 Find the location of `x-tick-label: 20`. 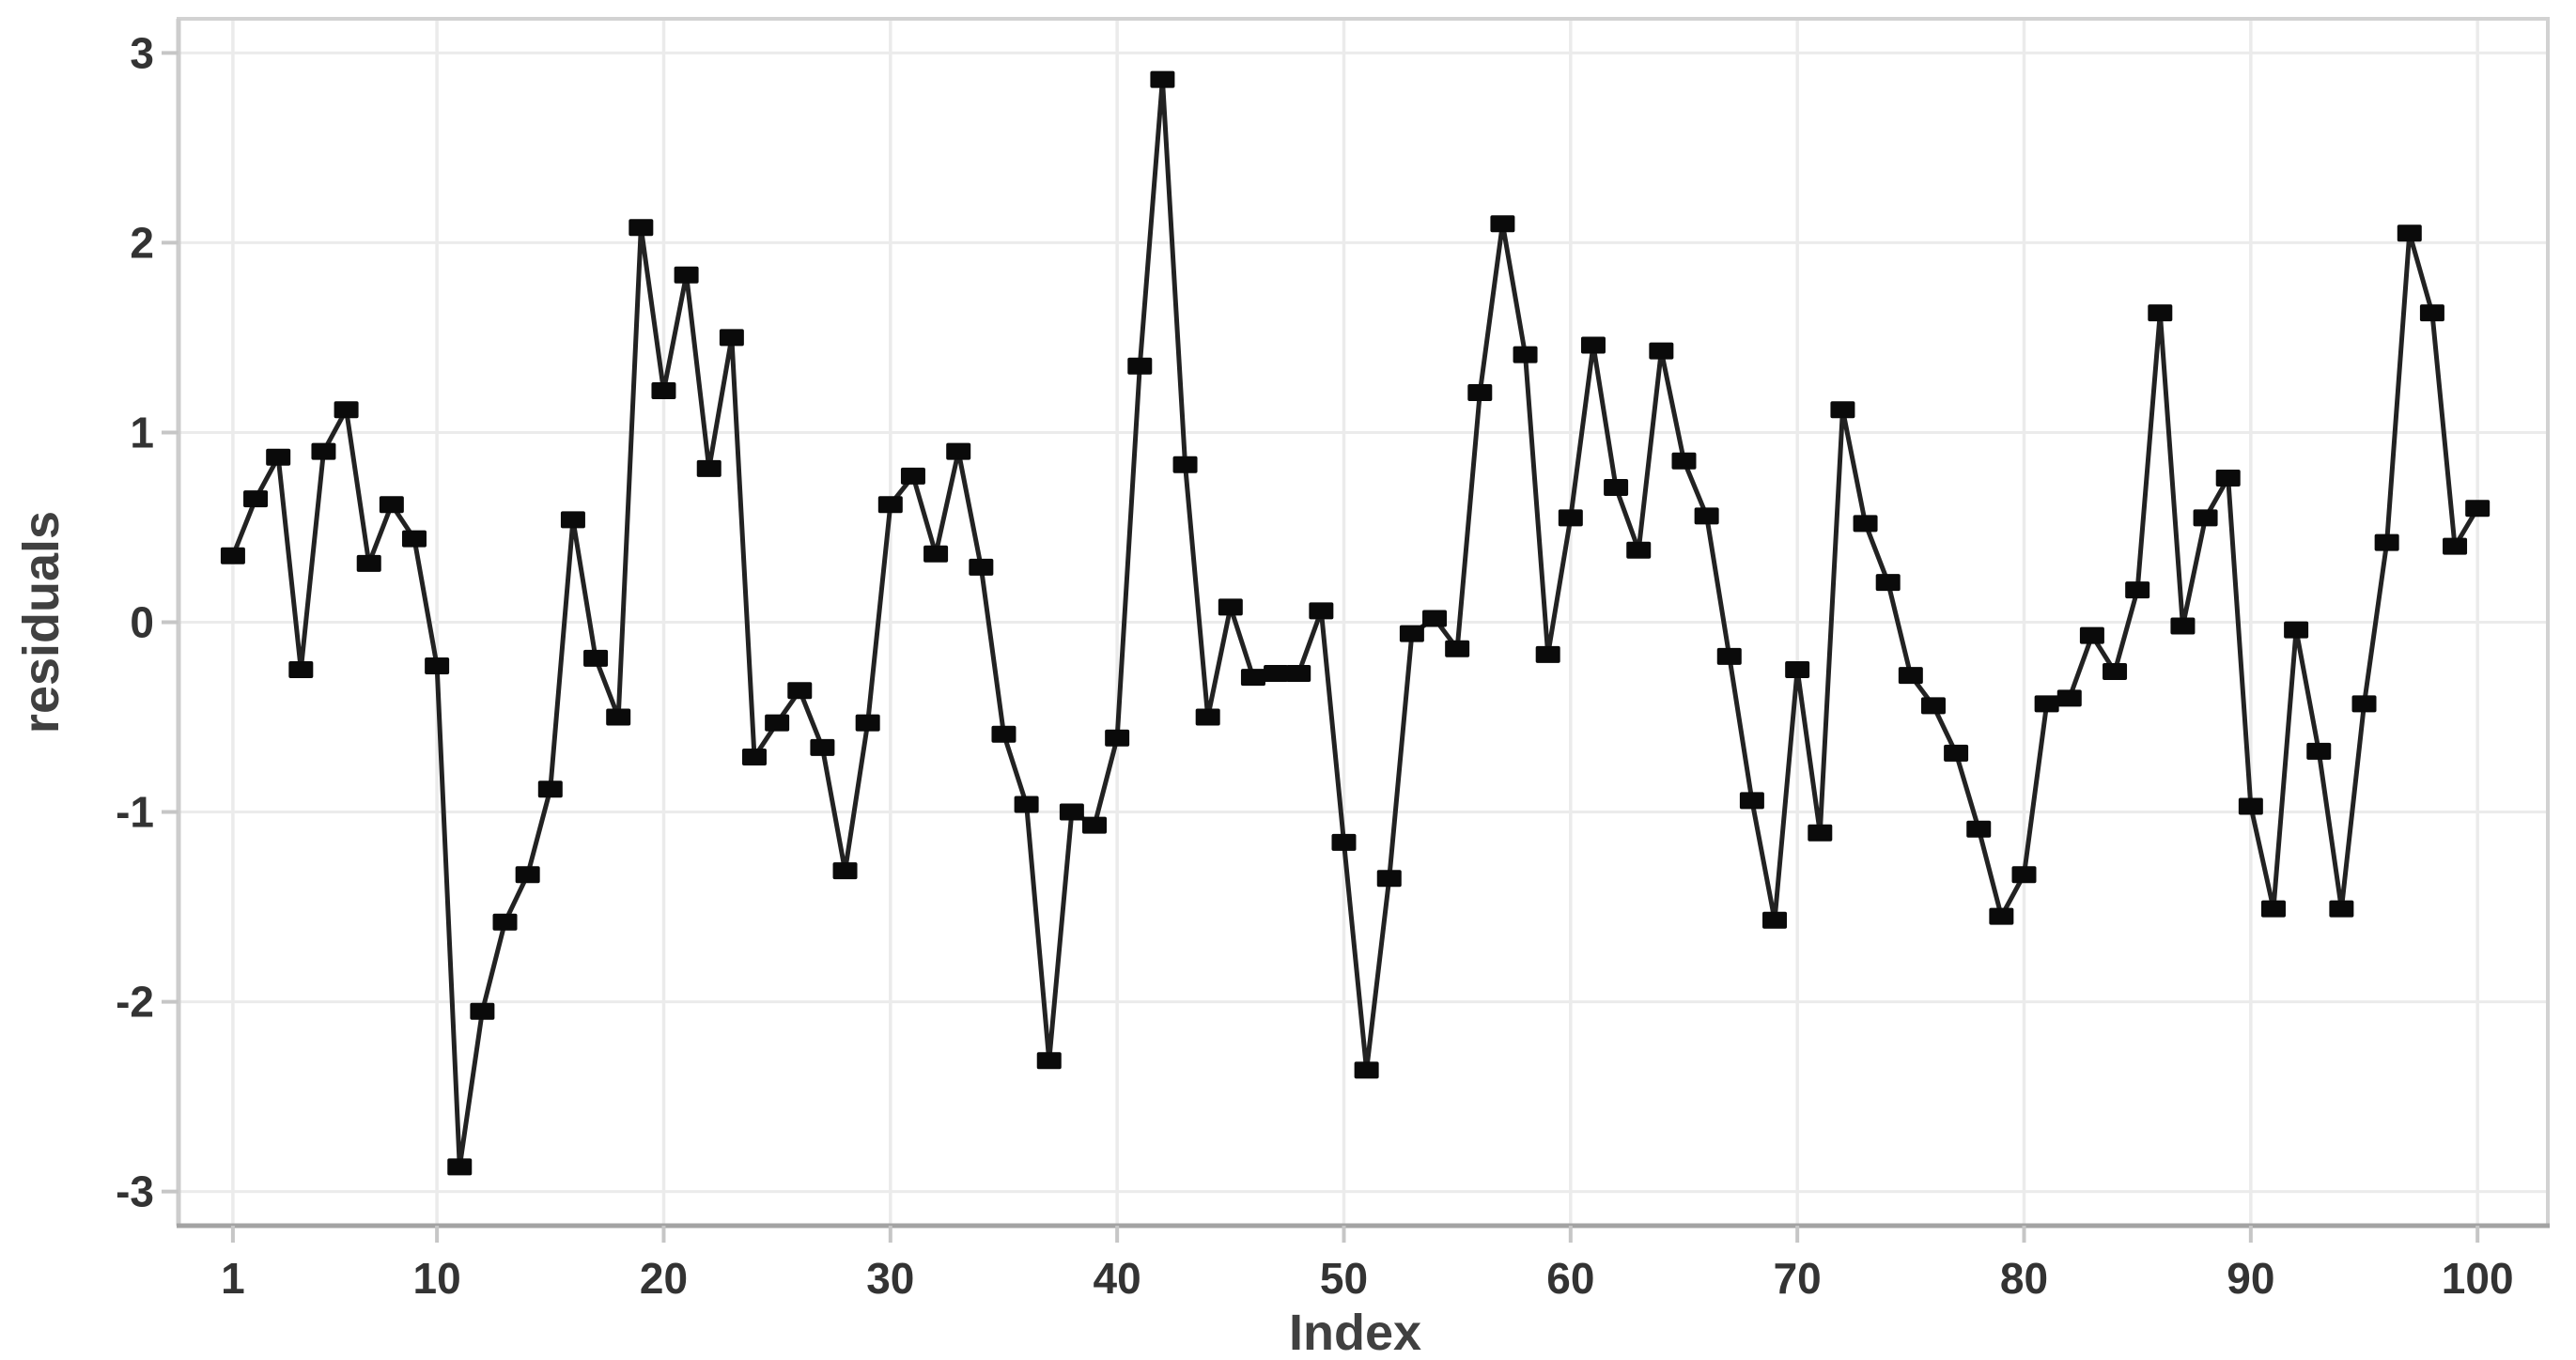

x-tick-label: 20 is located at coordinates (664, 1278).